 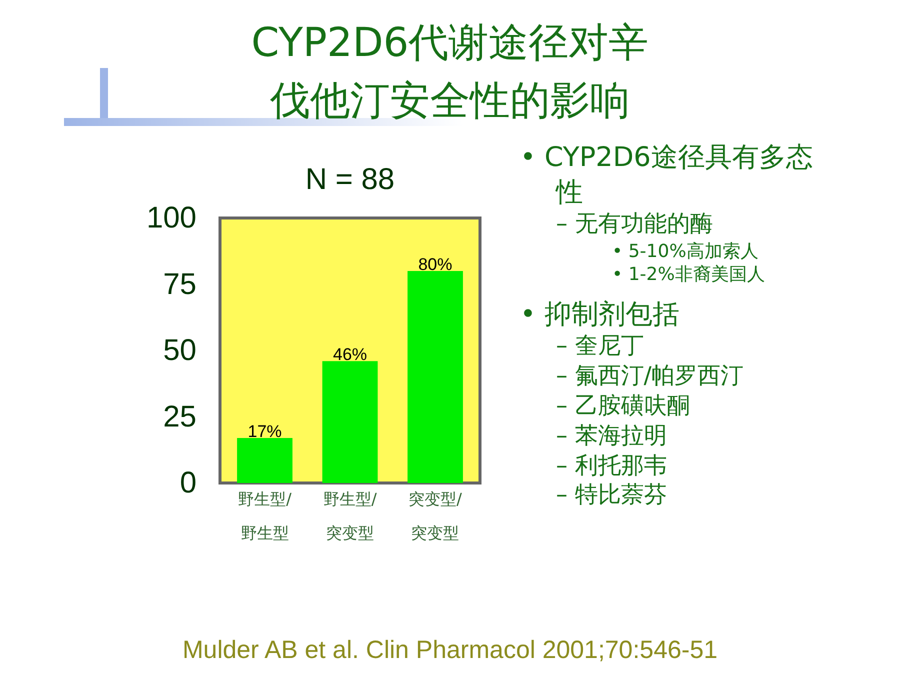 What do you see at coordinates (450, 650) in the screenshot?
I see `text: Mulder AB et al. Clin Pharmacol 2001;70:546-51` at bounding box center [450, 650].